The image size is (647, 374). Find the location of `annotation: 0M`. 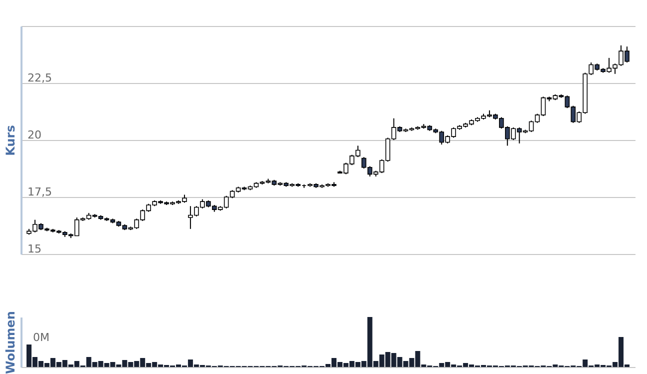

annotation: 0M is located at coordinates (41, 337).